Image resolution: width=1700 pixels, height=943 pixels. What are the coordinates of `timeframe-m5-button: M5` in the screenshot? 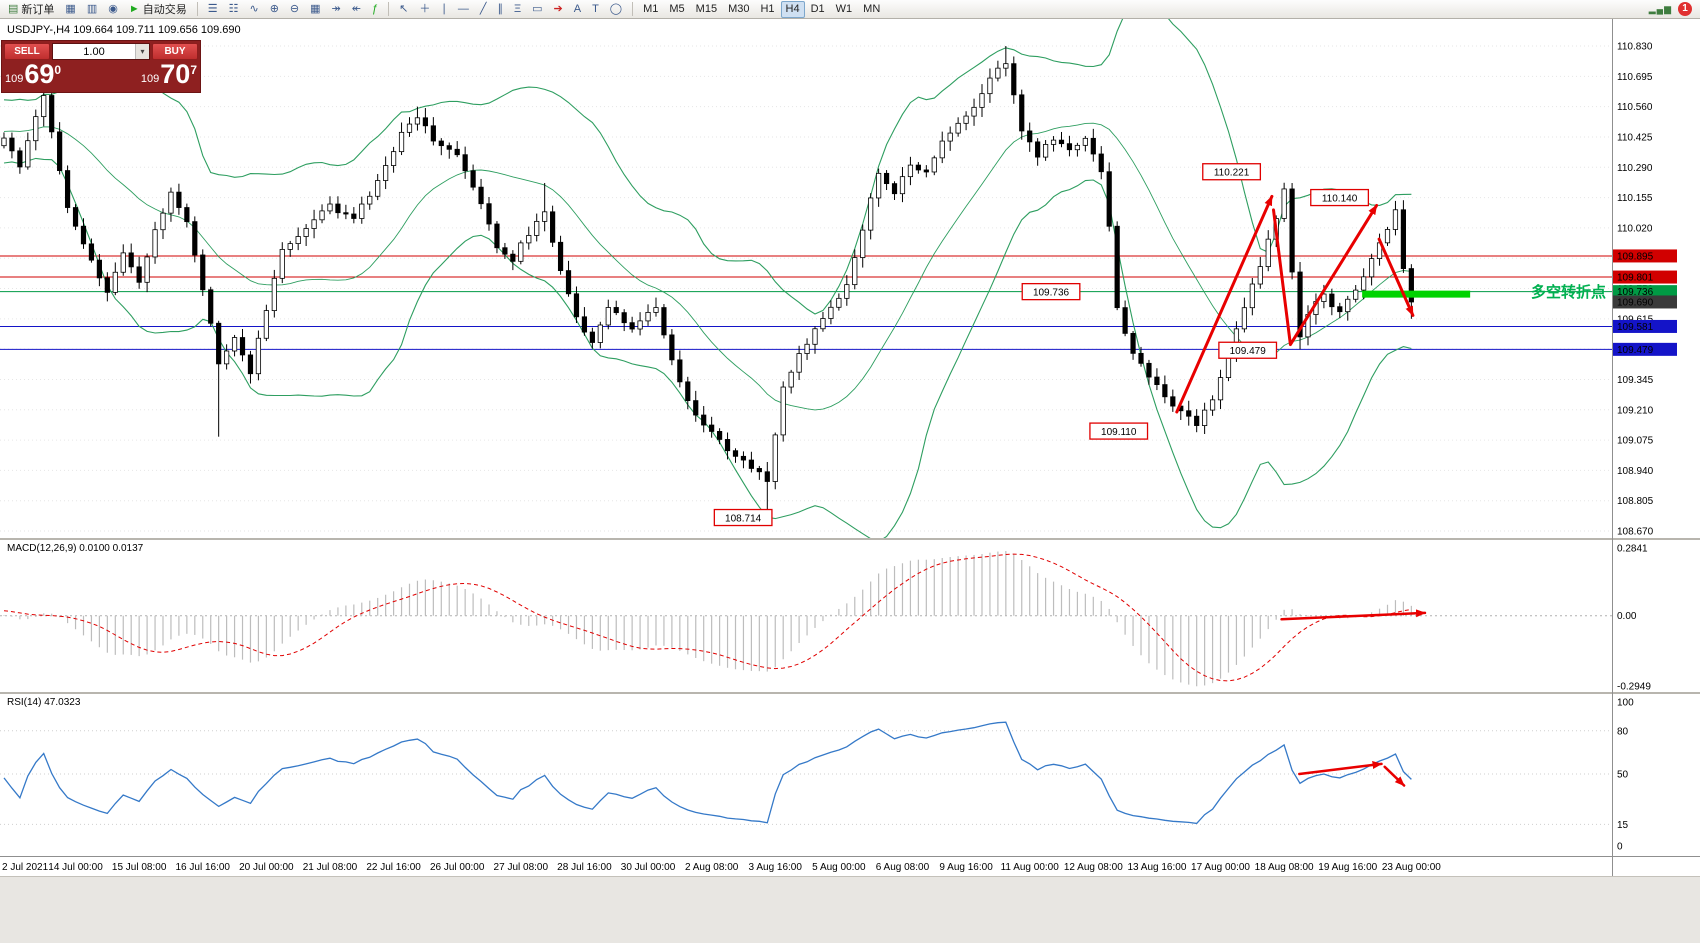 It's located at (676, 9).